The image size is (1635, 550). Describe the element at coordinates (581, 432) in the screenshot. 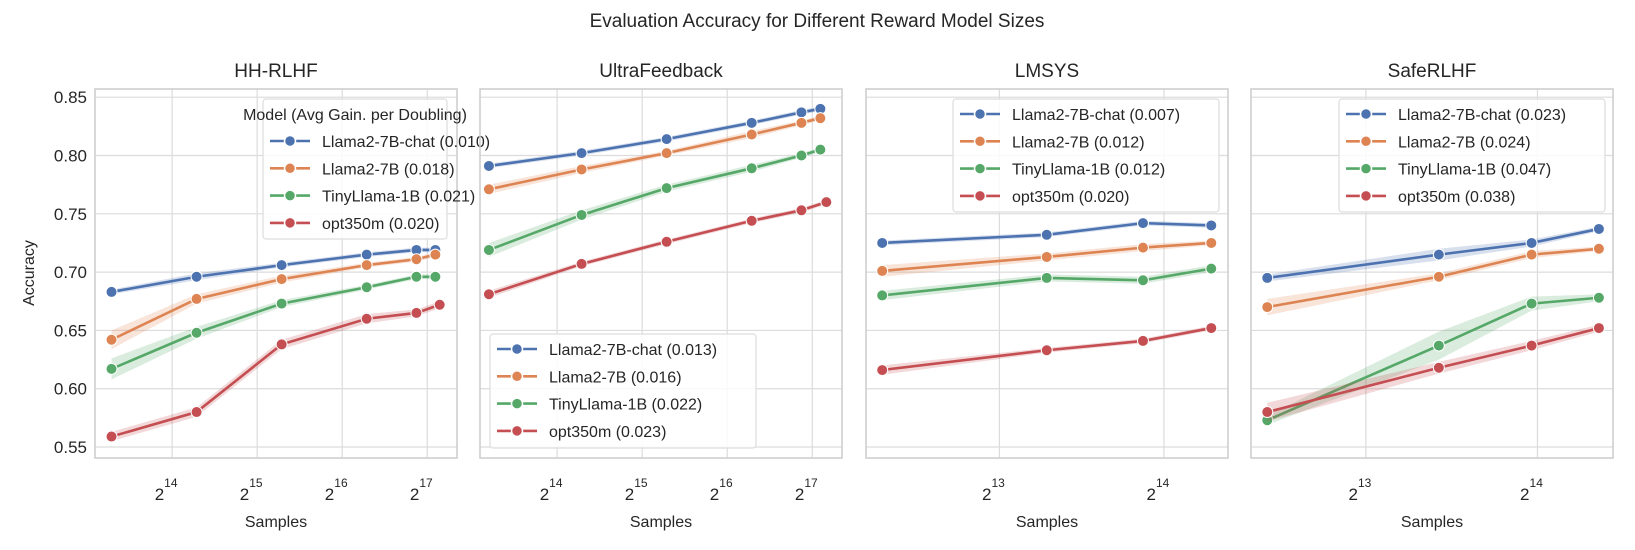

I see `legend-item: opt350m (0.023)` at that location.